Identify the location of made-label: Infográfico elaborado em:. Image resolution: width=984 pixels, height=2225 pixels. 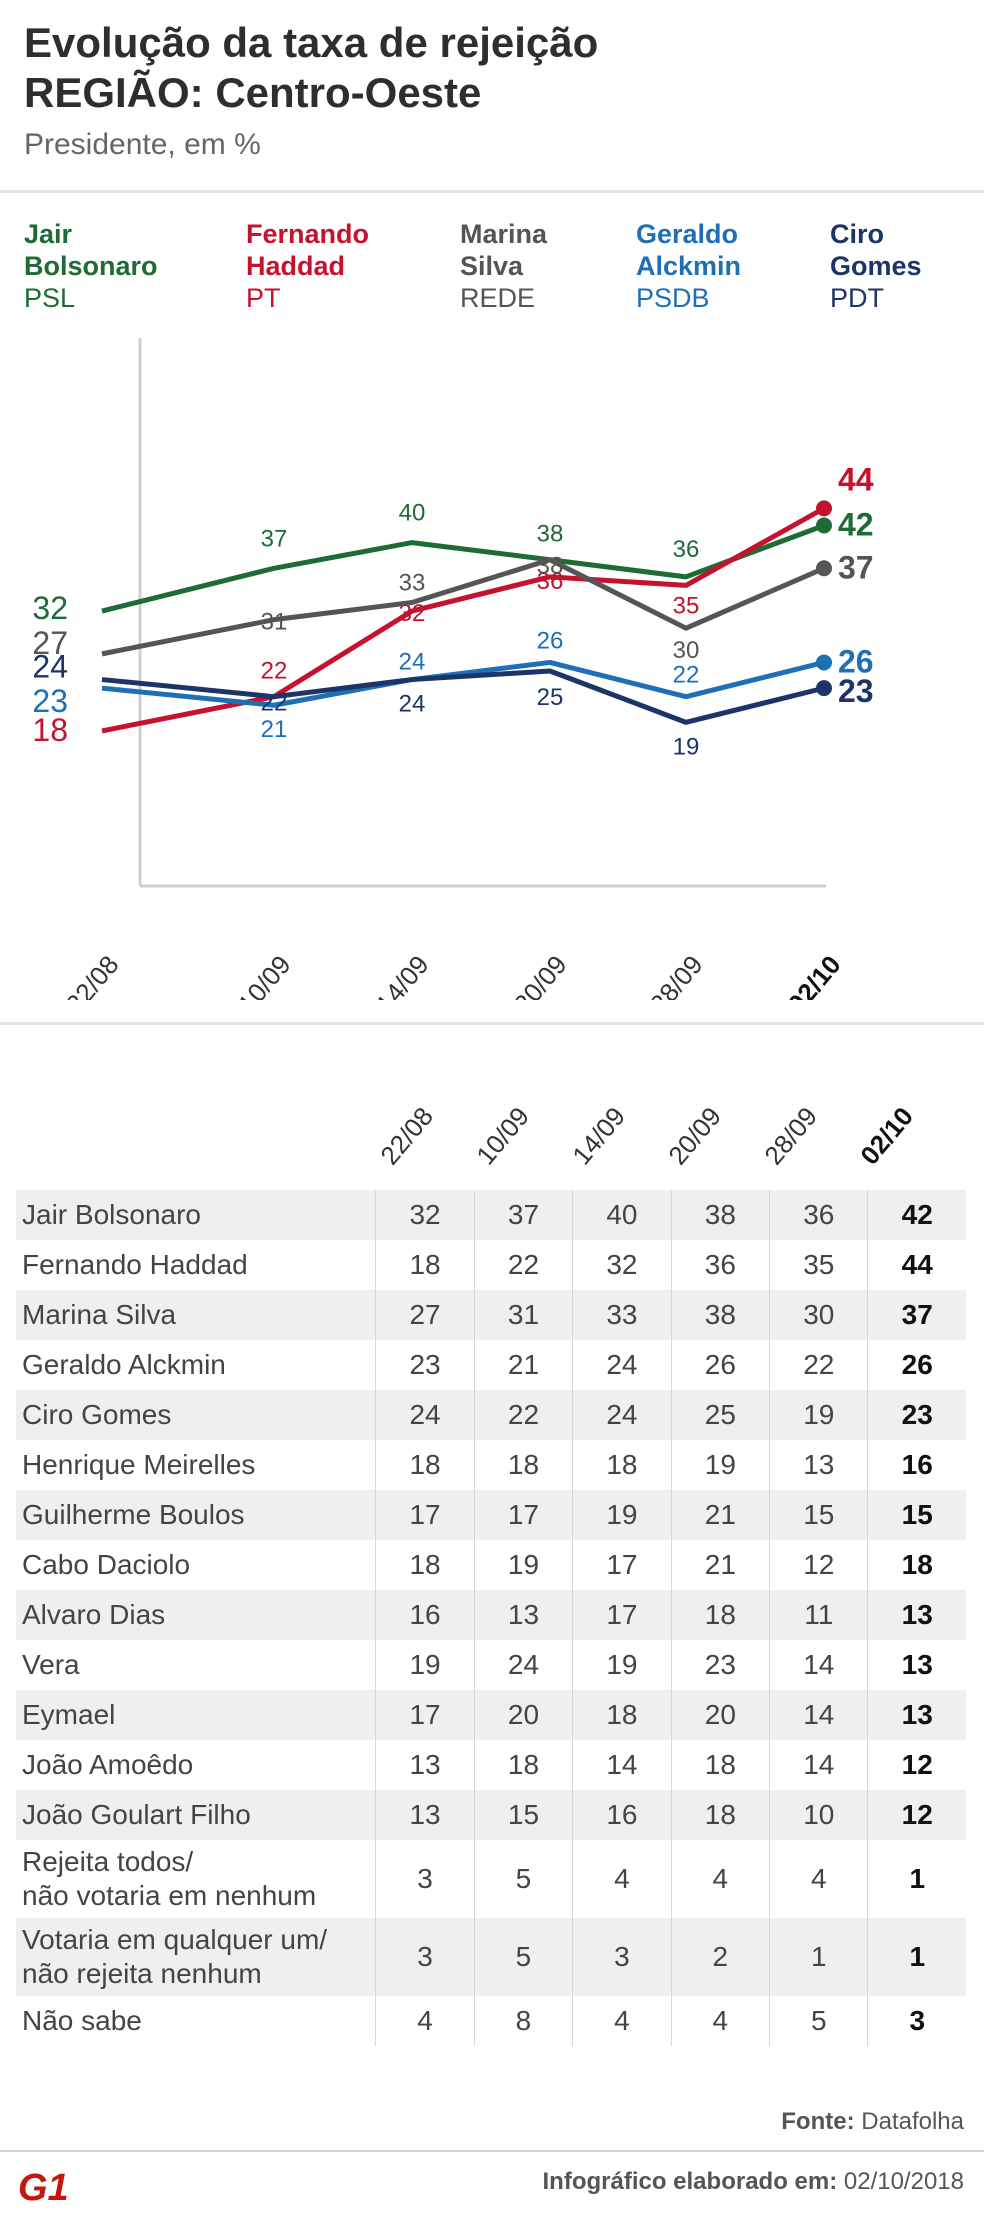
(690, 2181).